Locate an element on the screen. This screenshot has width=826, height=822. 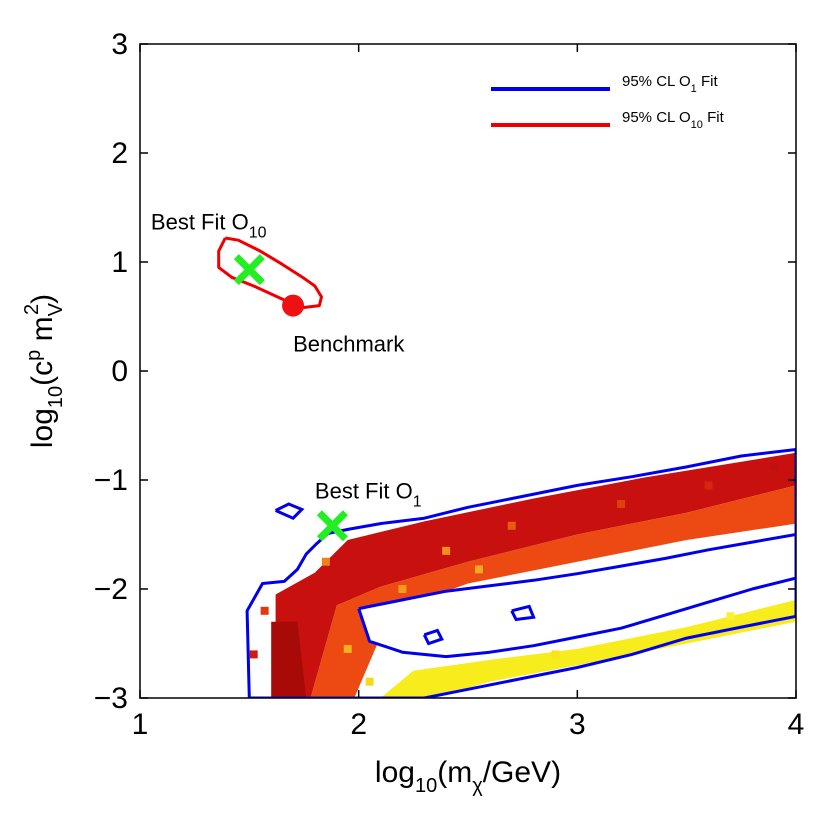
y-tick-label: −1 is located at coordinates (111, 480).